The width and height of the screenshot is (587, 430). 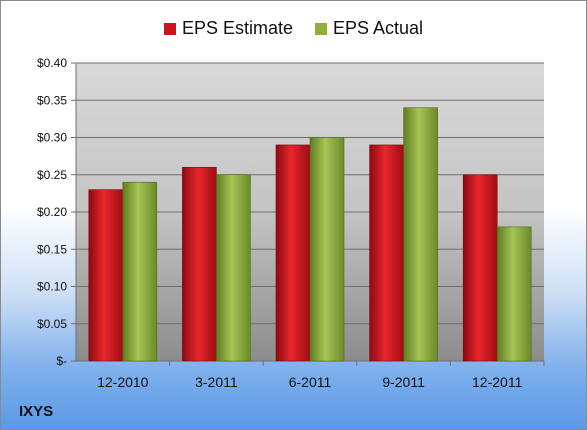 I want to click on y-tick-label: $0.35, so click(x=52, y=100).